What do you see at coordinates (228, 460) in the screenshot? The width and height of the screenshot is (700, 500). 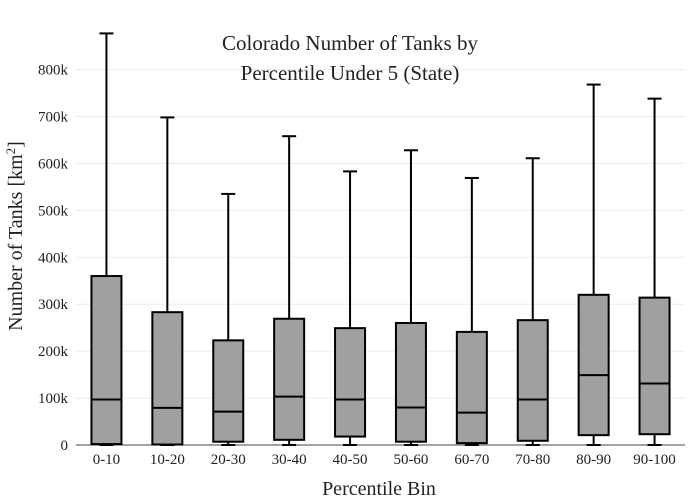 I see `x-tick-label: 20-30` at bounding box center [228, 460].